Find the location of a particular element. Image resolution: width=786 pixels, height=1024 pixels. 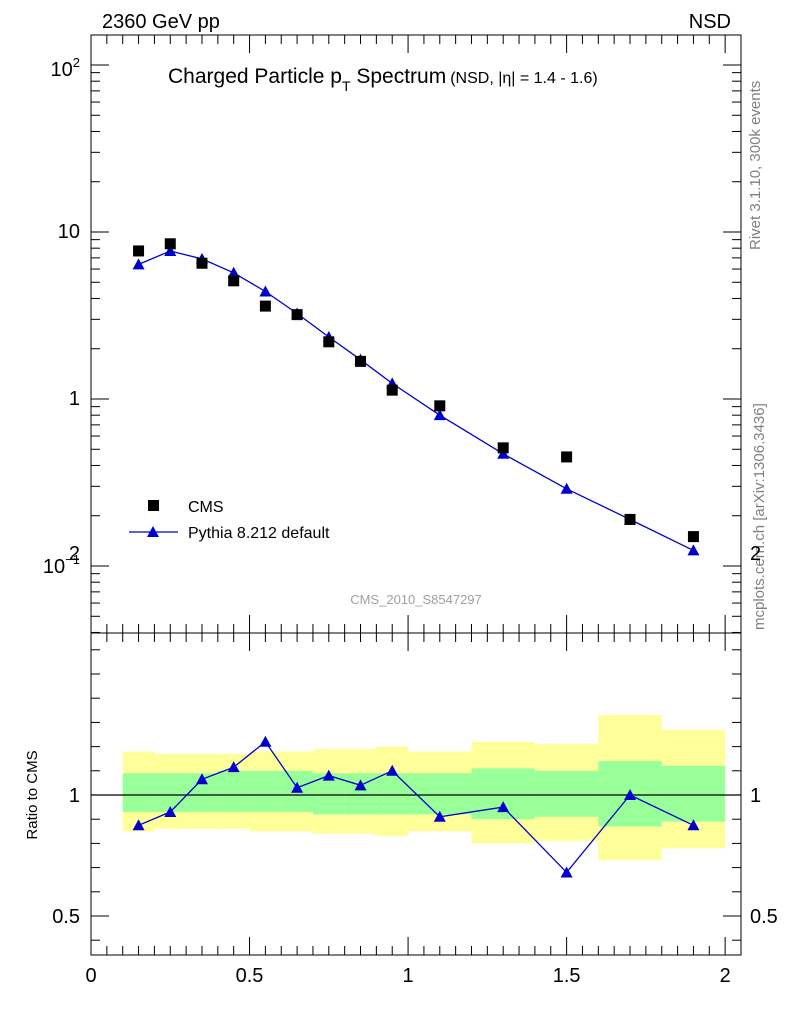

y-tick-label-1: 1 is located at coordinates (74, 399).